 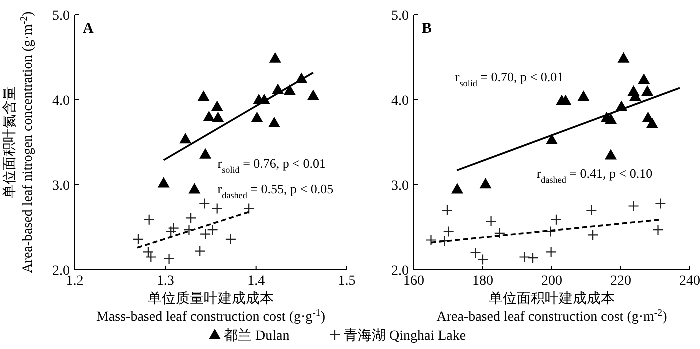 I want to click on annotation: r$_{solid}$ = 0.70, p < 0.01, so click(x=509, y=78).